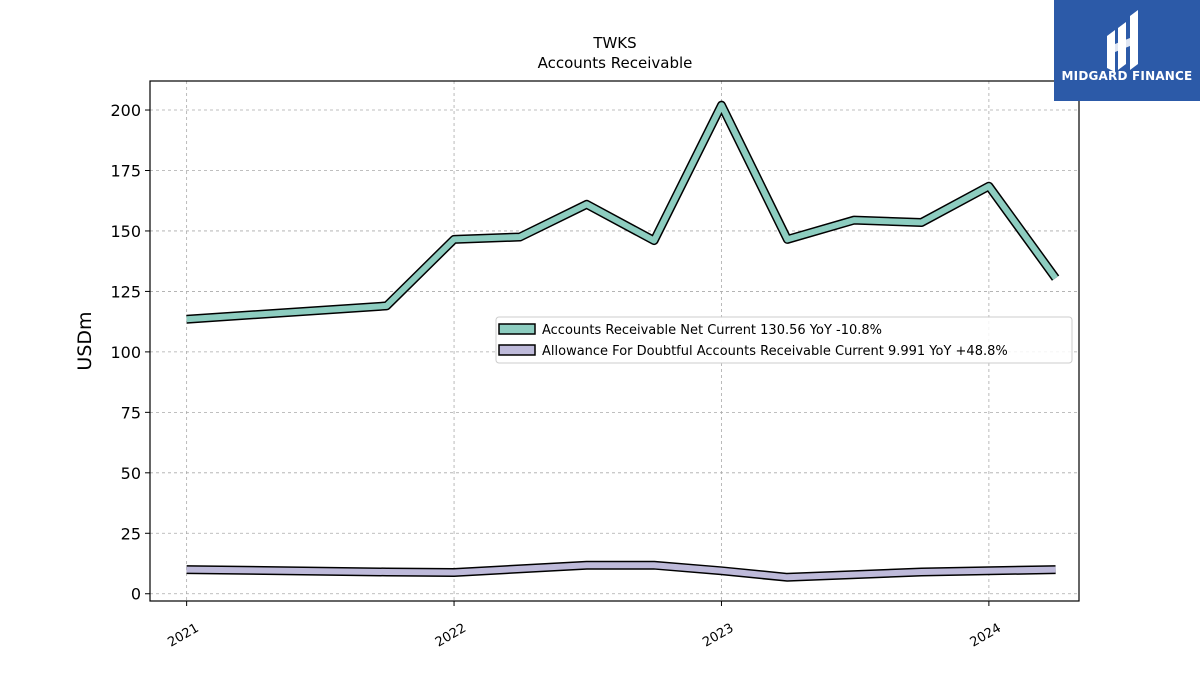 The height and width of the screenshot is (675, 1200). Describe the element at coordinates (131, 473) in the screenshot. I see `y-tick-label: 50` at that location.